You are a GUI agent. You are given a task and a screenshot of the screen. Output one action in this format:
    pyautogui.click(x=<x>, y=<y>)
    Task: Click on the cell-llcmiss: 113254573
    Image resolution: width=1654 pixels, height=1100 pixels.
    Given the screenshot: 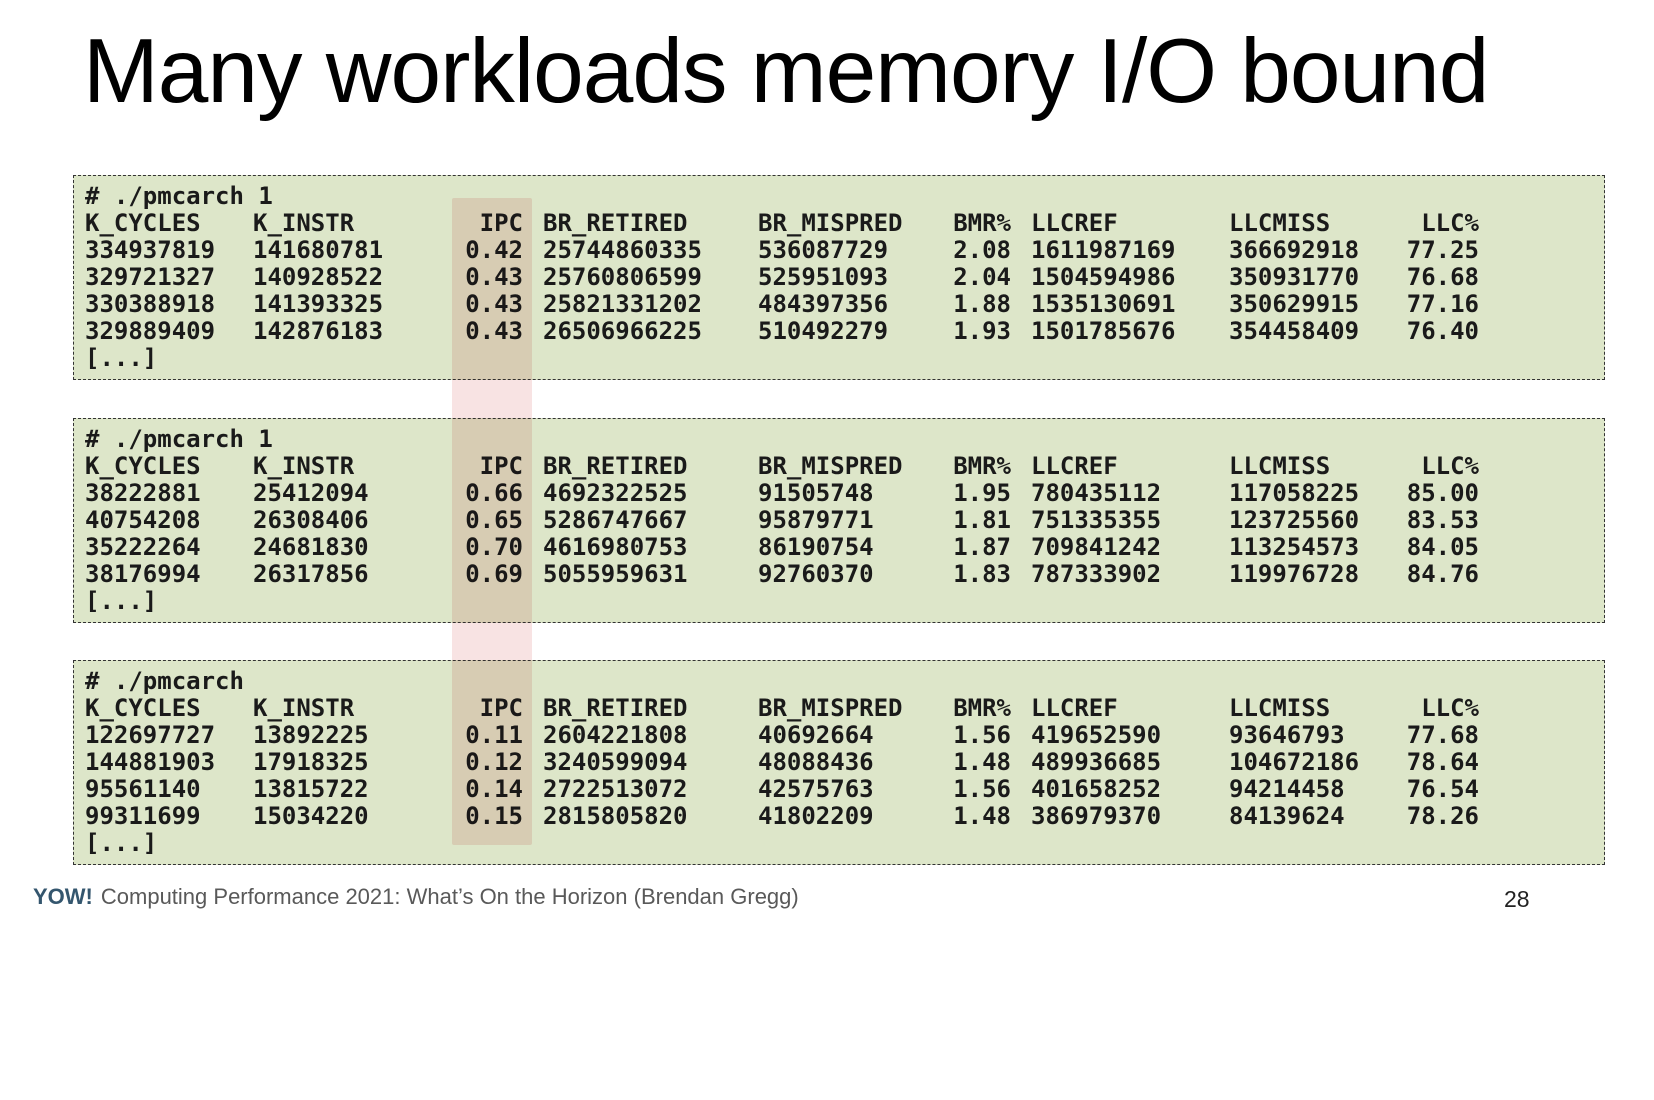 What is the action you would take?
    pyautogui.click(x=1294, y=547)
    